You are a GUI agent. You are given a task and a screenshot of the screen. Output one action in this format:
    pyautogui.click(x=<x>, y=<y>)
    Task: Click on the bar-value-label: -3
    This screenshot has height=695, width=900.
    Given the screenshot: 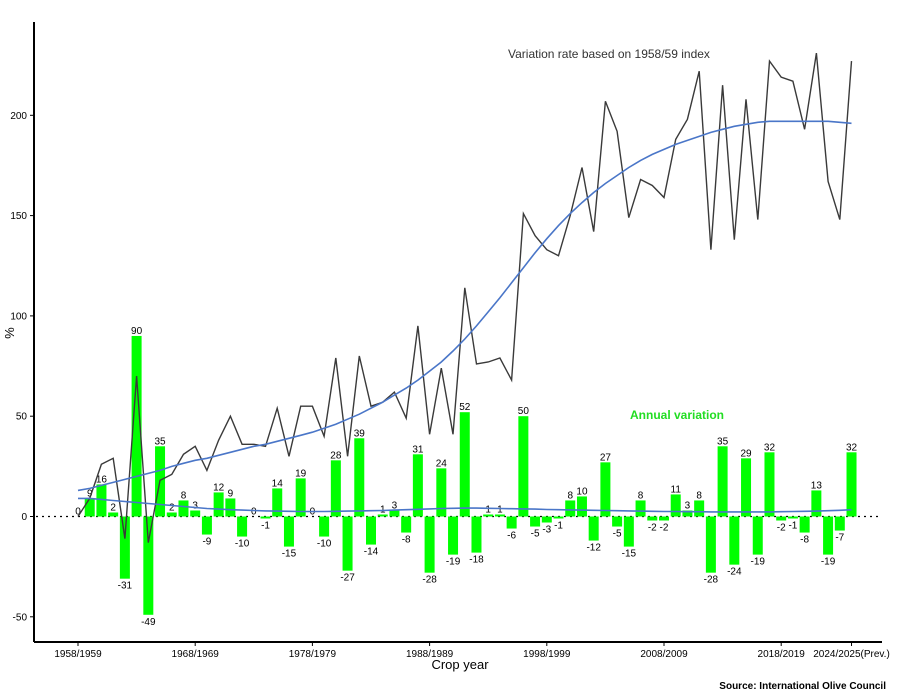 What is the action you would take?
    pyautogui.click(x=546, y=530)
    